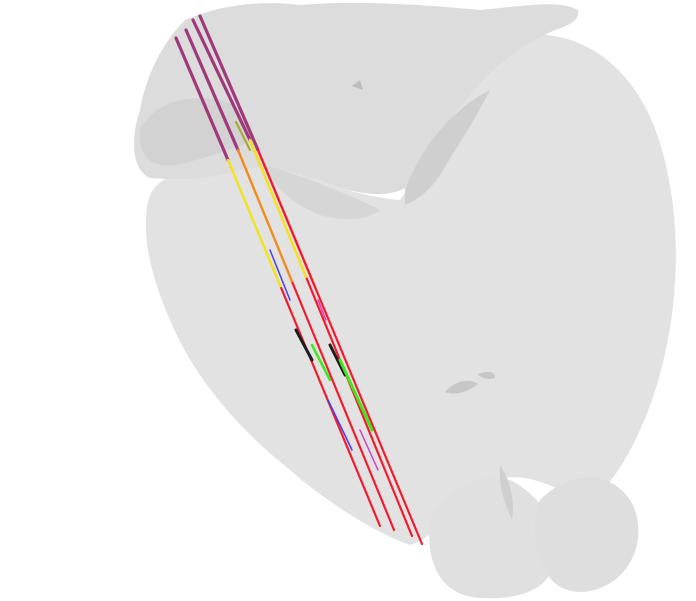  What do you see at coordinates (337, 360) in the screenshot?
I see `region-black-right` at bounding box center [337, 360].